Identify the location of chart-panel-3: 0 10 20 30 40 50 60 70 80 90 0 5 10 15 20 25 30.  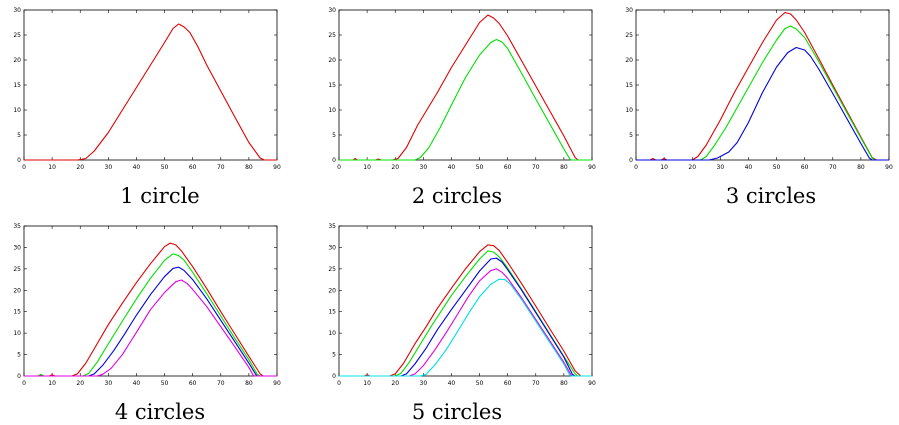
(757, 92).